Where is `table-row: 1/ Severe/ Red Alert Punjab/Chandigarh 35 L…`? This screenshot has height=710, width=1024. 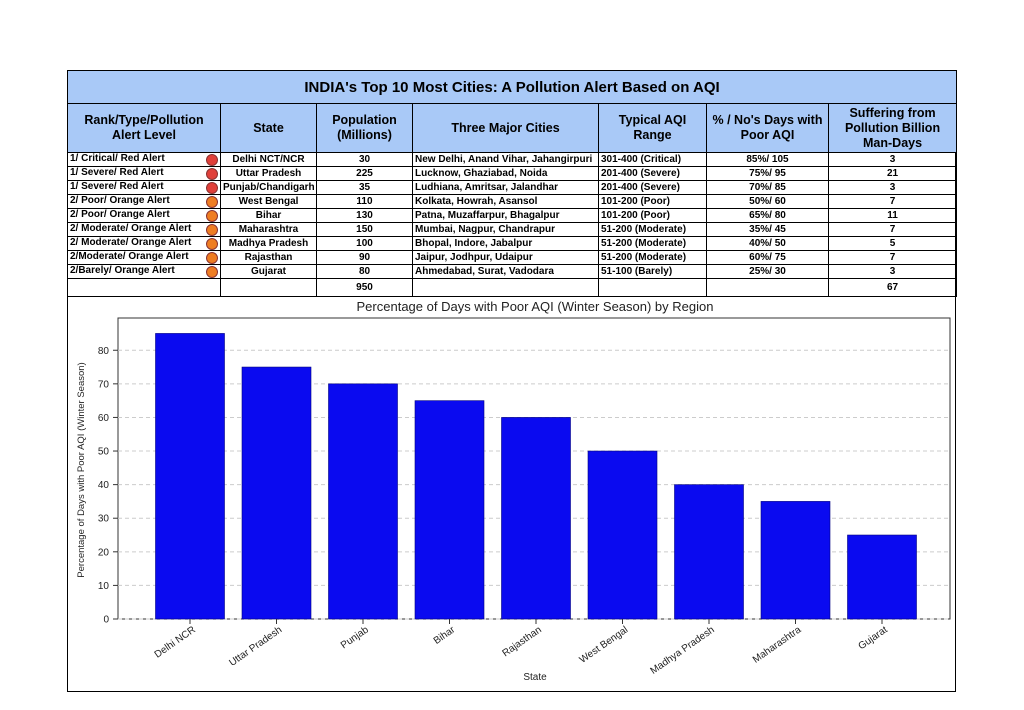
table-row: 1/ Severe/ Red Alert Punjab/Chandigarh 35 L… is located at coordinates (512, 187).